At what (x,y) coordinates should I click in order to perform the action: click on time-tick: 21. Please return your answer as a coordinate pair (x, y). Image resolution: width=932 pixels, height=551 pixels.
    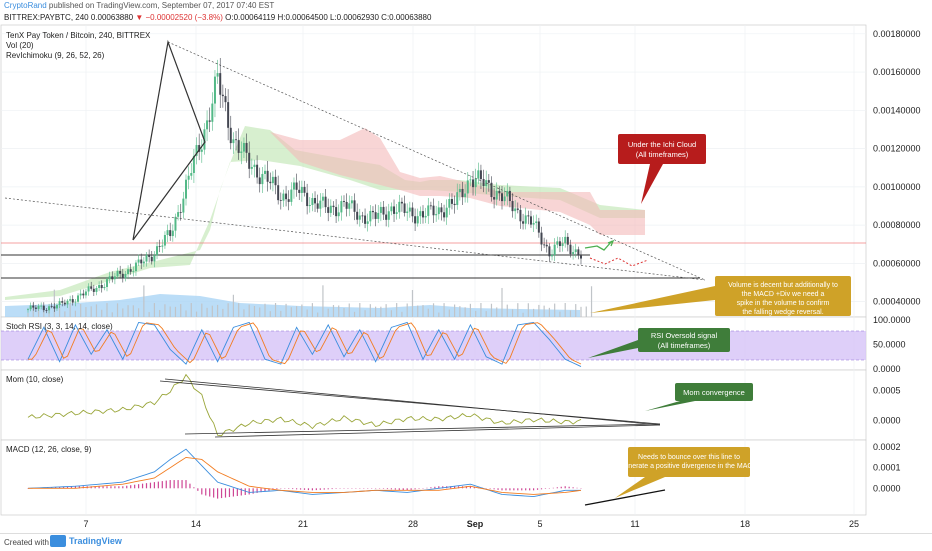
    Looking at the image, I should click on (303, 524).